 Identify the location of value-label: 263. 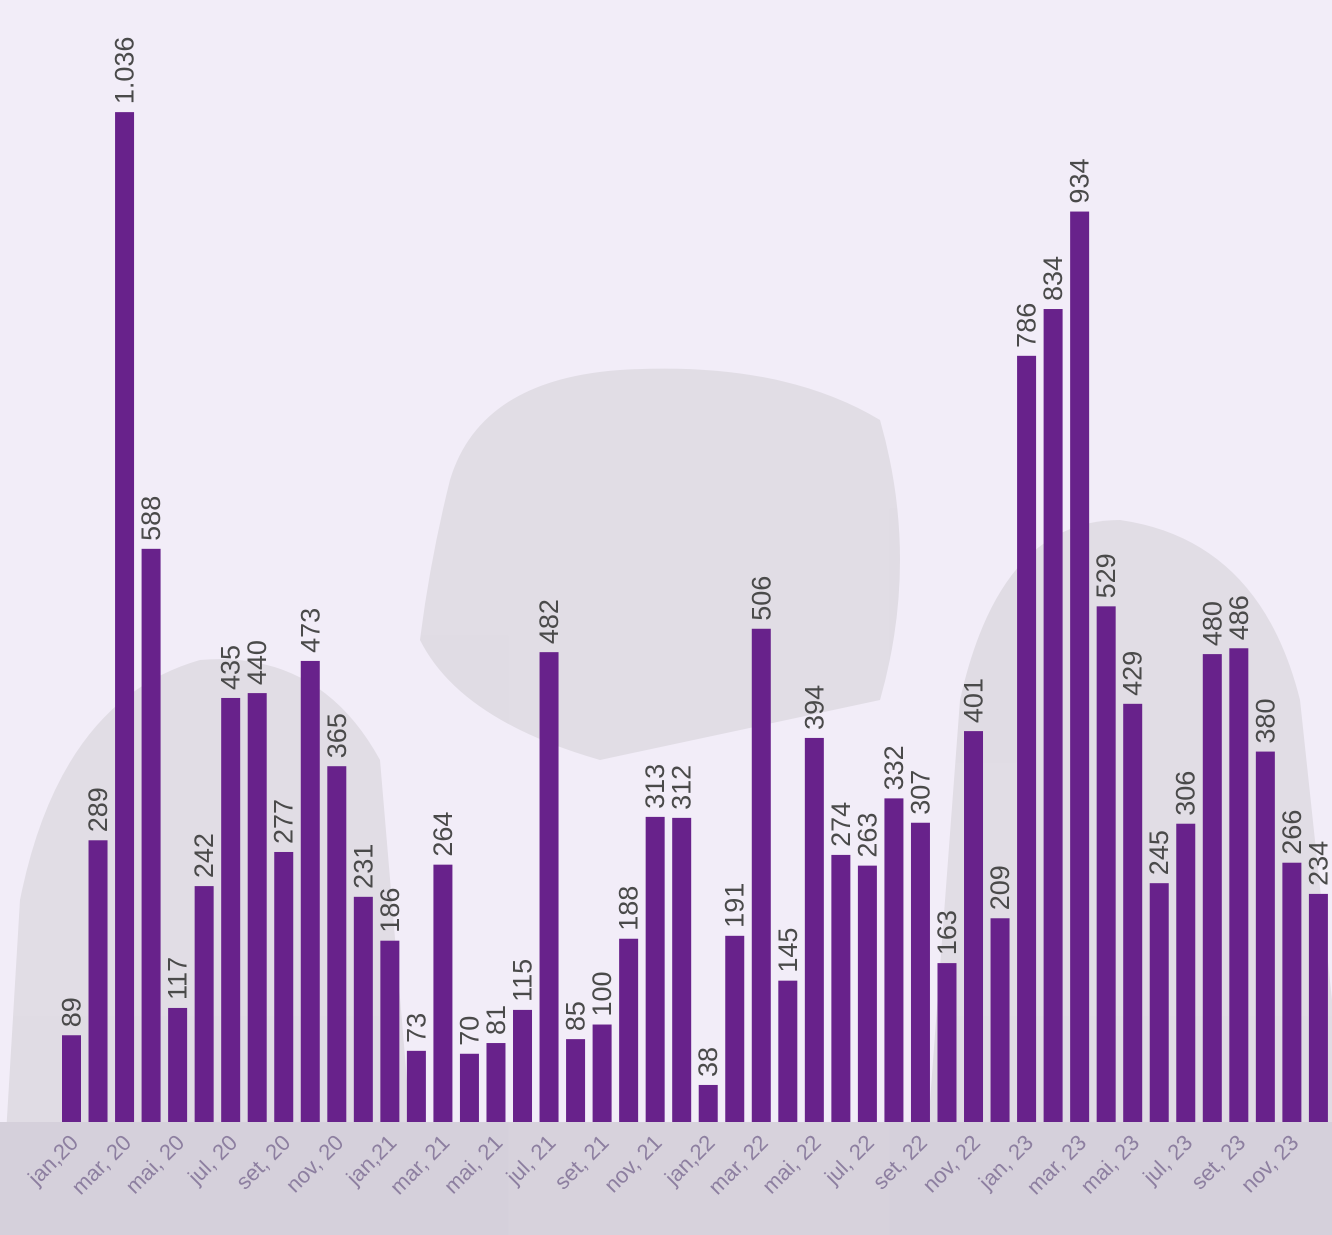
(867, 835).